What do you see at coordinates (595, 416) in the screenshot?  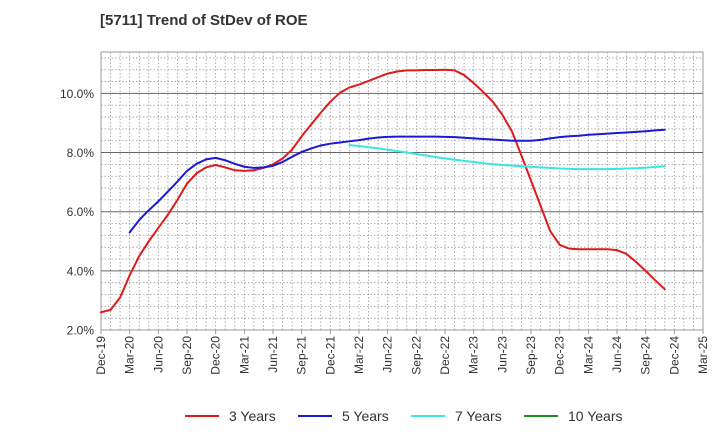 I see `legend-label-10-years: 10 Years` at bounding box center [595, 416].